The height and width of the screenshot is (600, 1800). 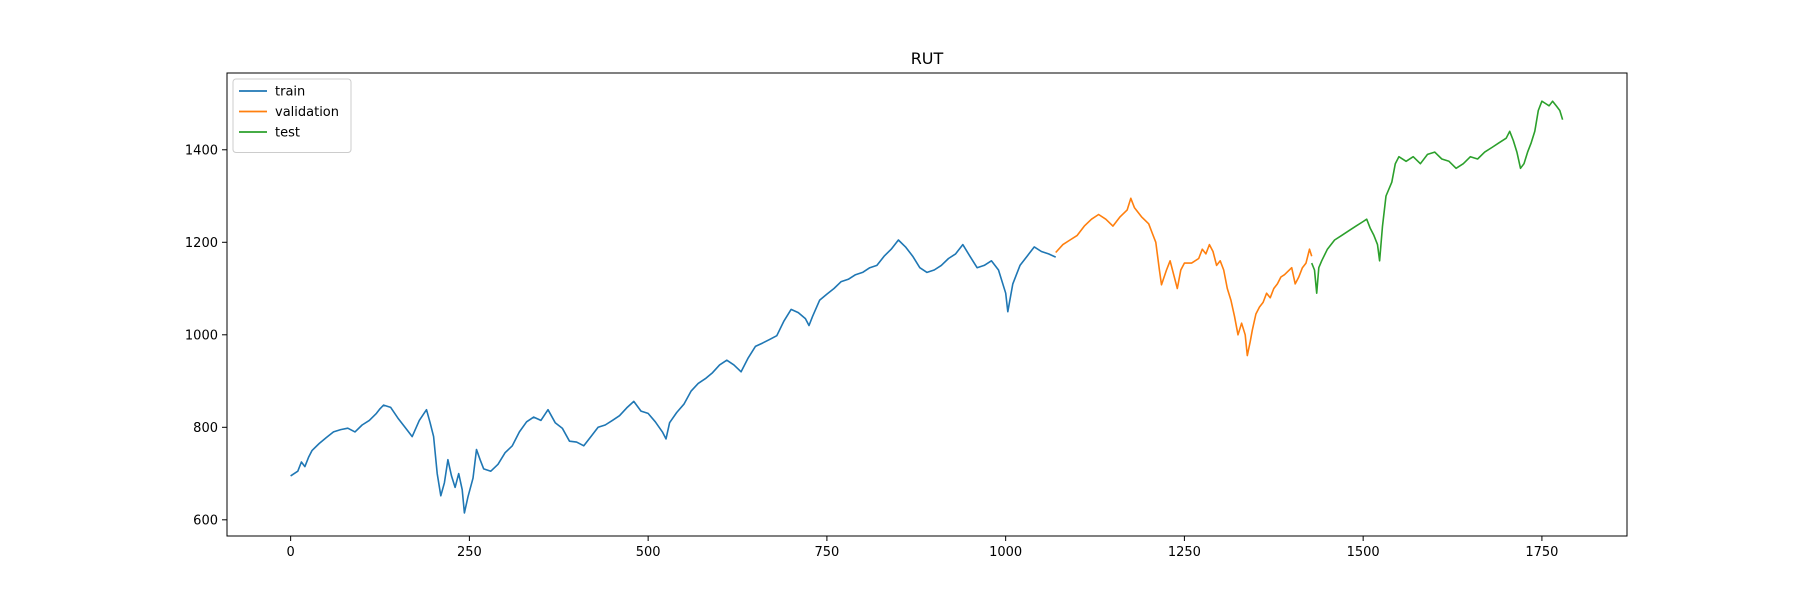 What do you see at coordinates (290, 92) in the screenshot?
I see `legend-label-train: train` at bounding box center [290, 92].